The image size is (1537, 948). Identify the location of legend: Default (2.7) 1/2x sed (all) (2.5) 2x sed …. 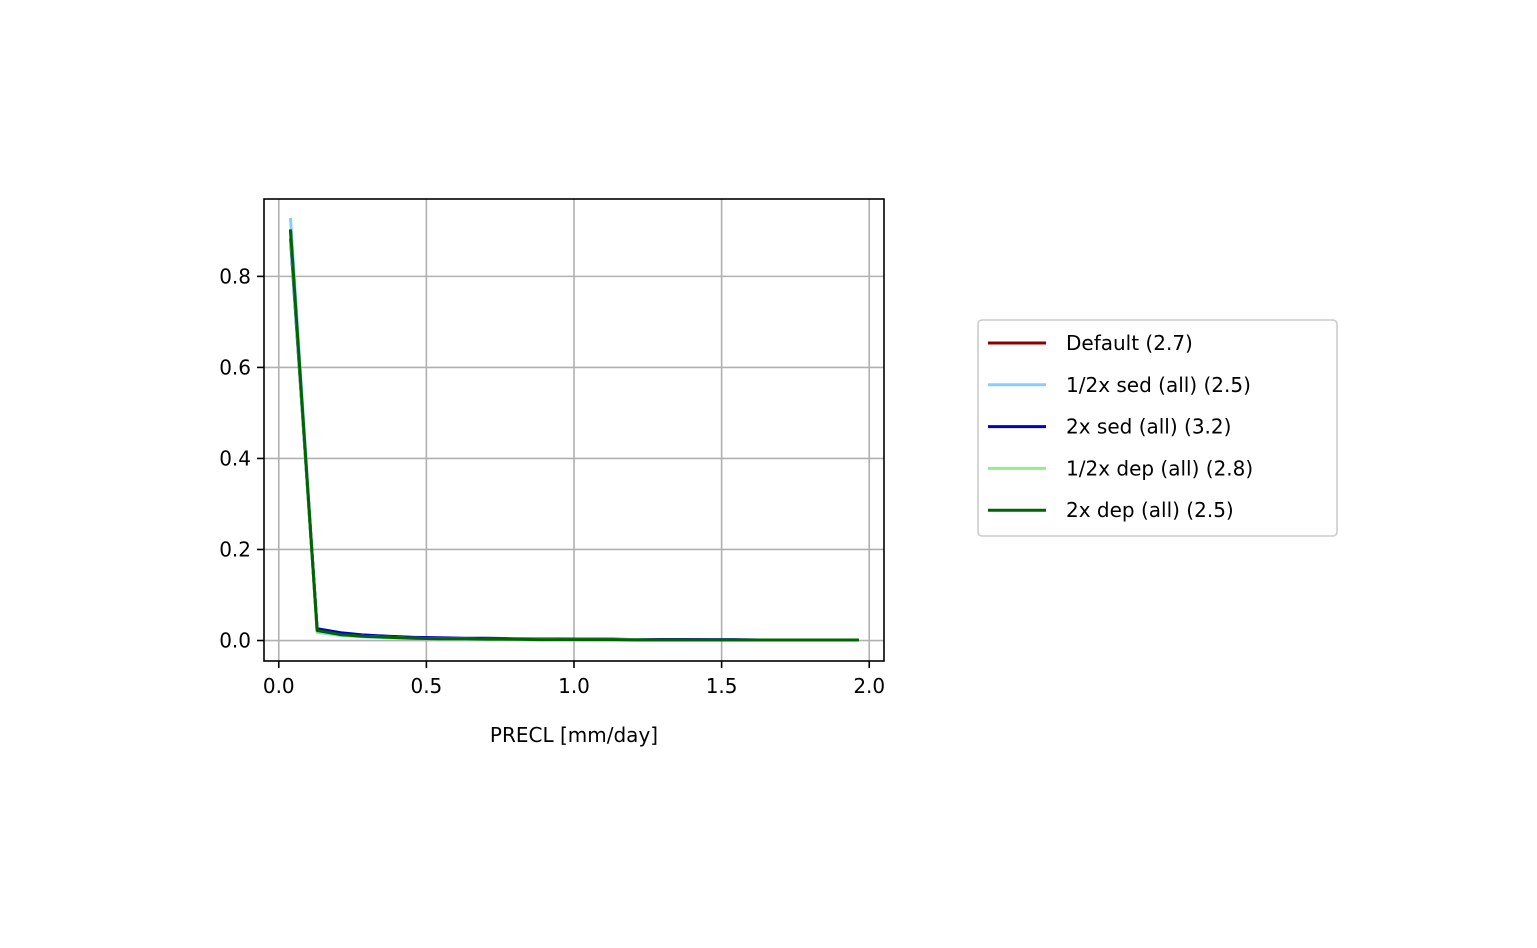
(1157, 428).